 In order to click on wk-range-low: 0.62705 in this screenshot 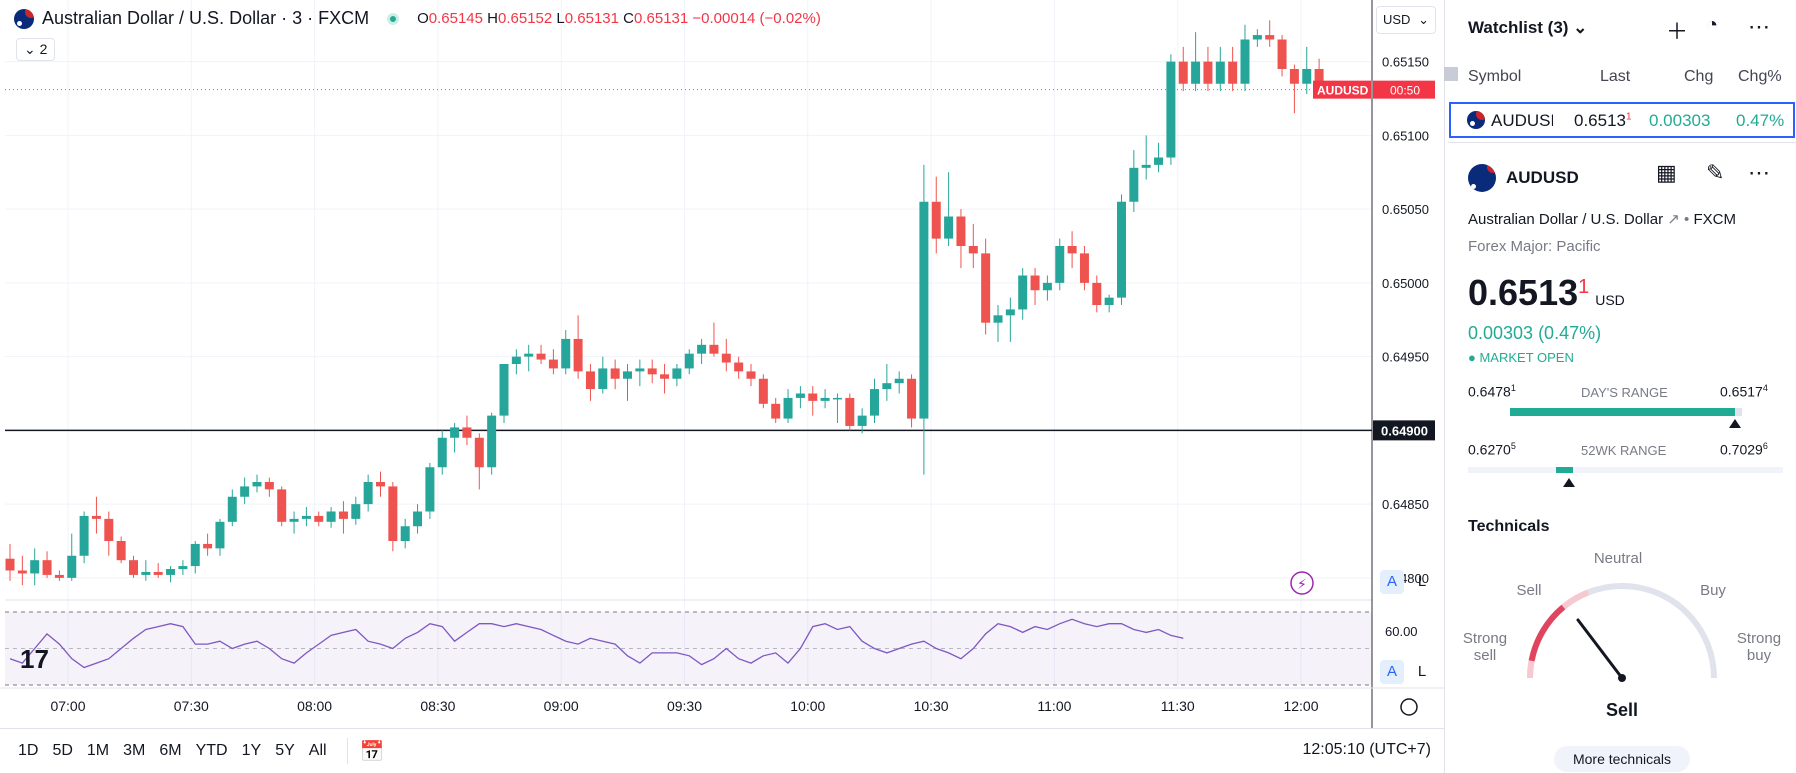, I will do `click(1492, 449)`.